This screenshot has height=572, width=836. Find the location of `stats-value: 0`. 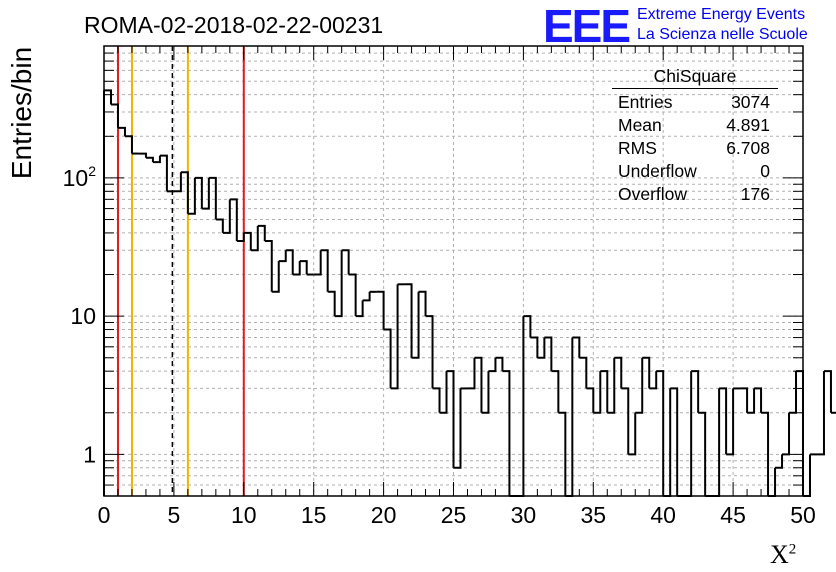

stats-value: 0 is located at coordinates (765, 171).